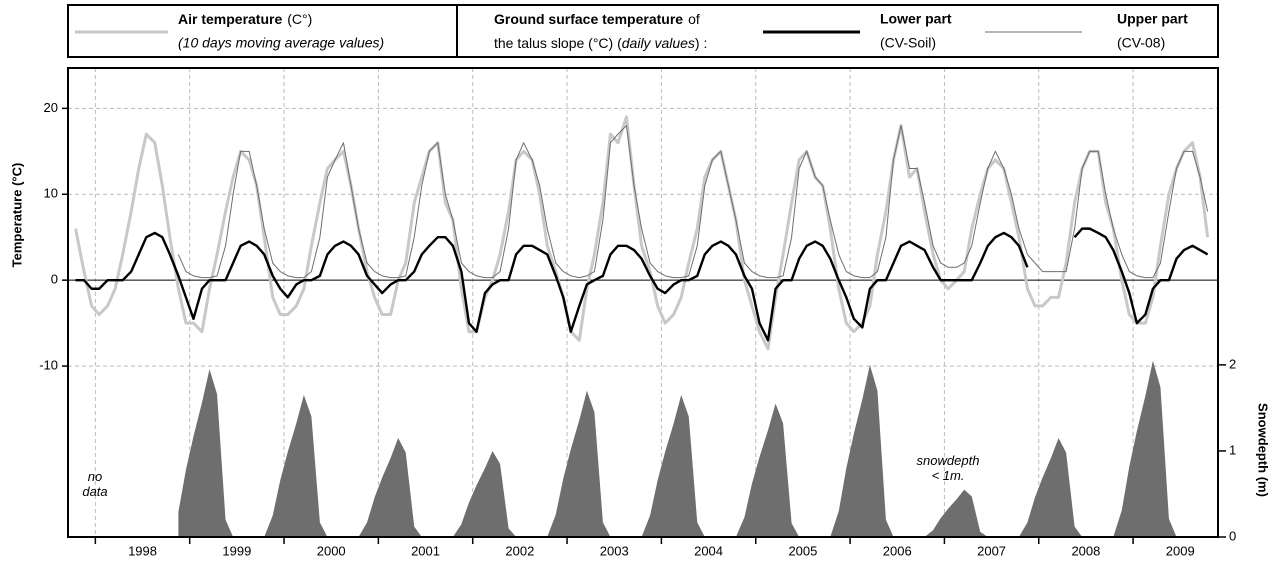  I want to click on x-tick-label: 2004, so click(708, 550).